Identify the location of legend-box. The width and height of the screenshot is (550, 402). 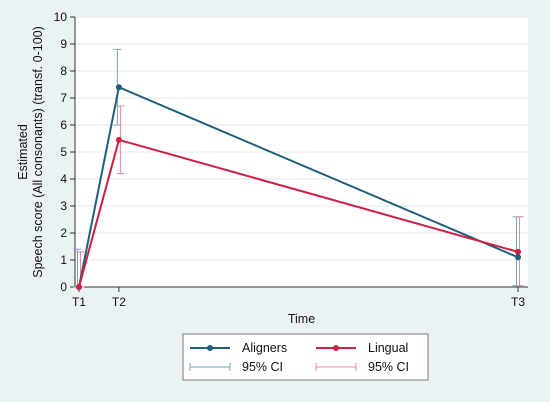
(305, 357).